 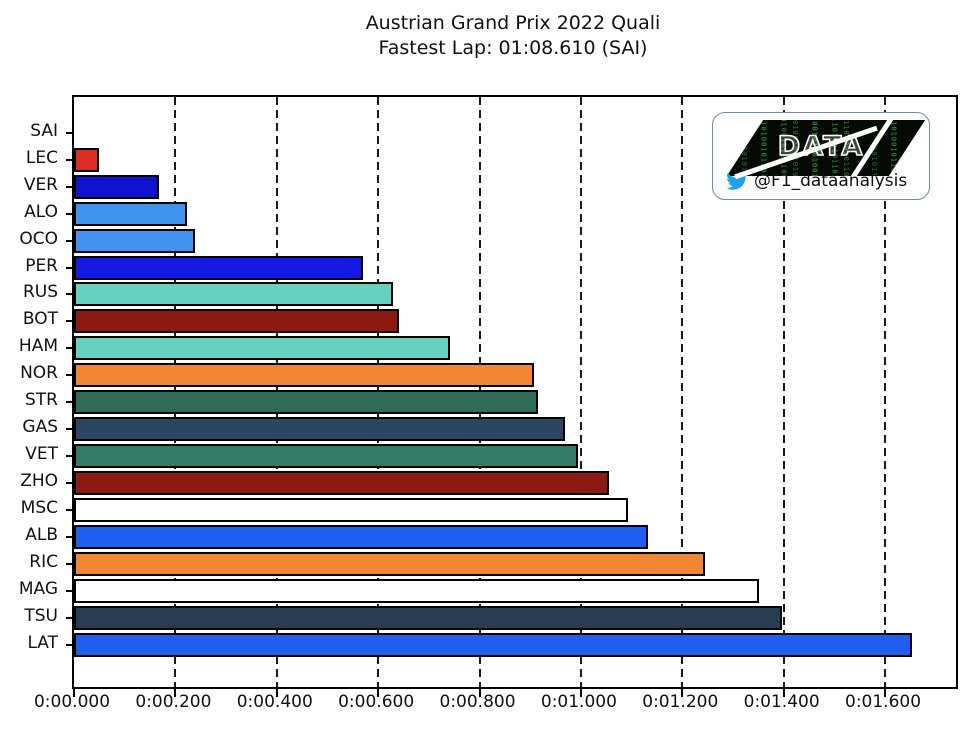 I want to click on bar-alo, so click(x=130, y=213).